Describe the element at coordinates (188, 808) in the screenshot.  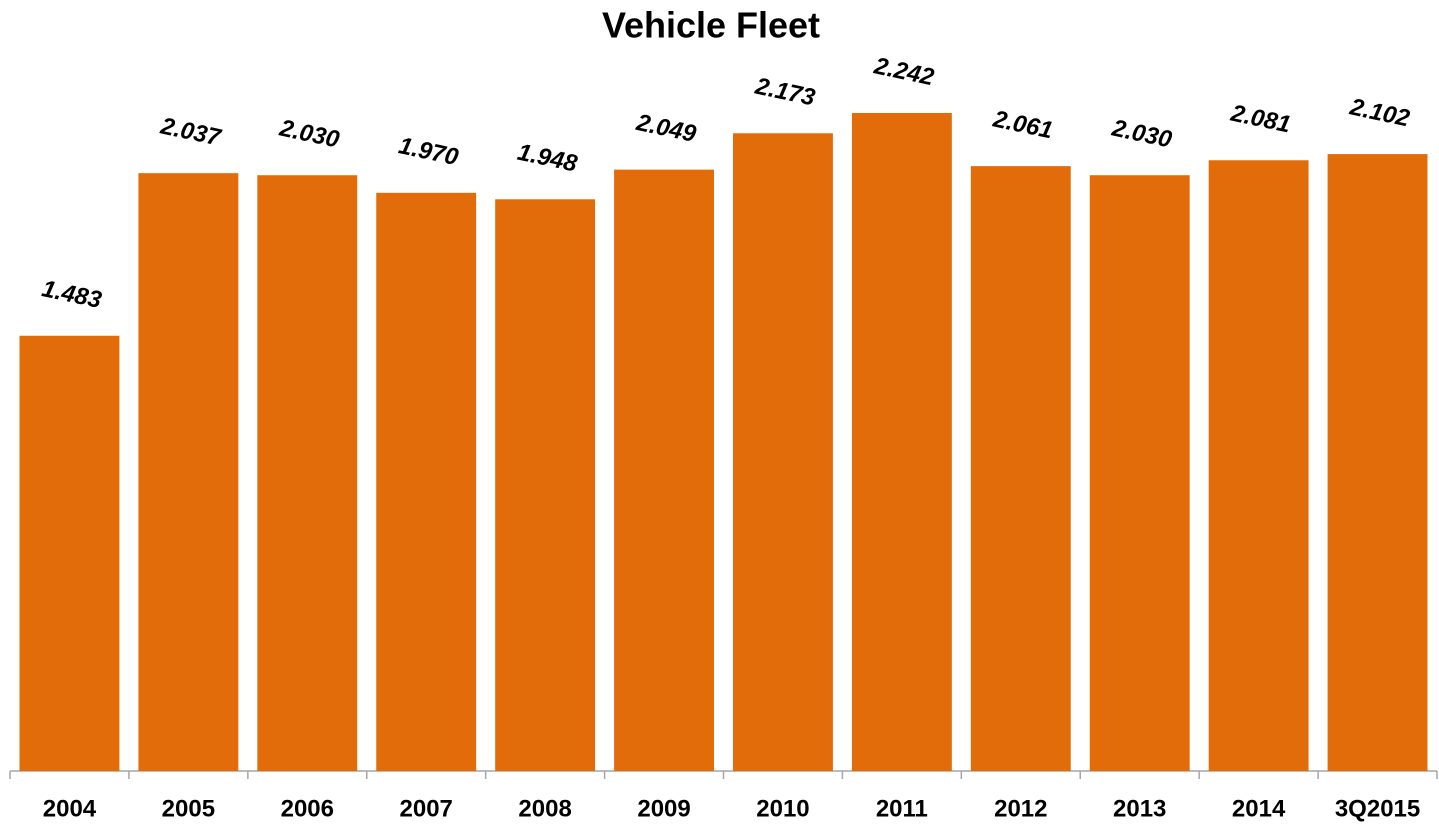
I see `x-tick-label: 2005` at that location.